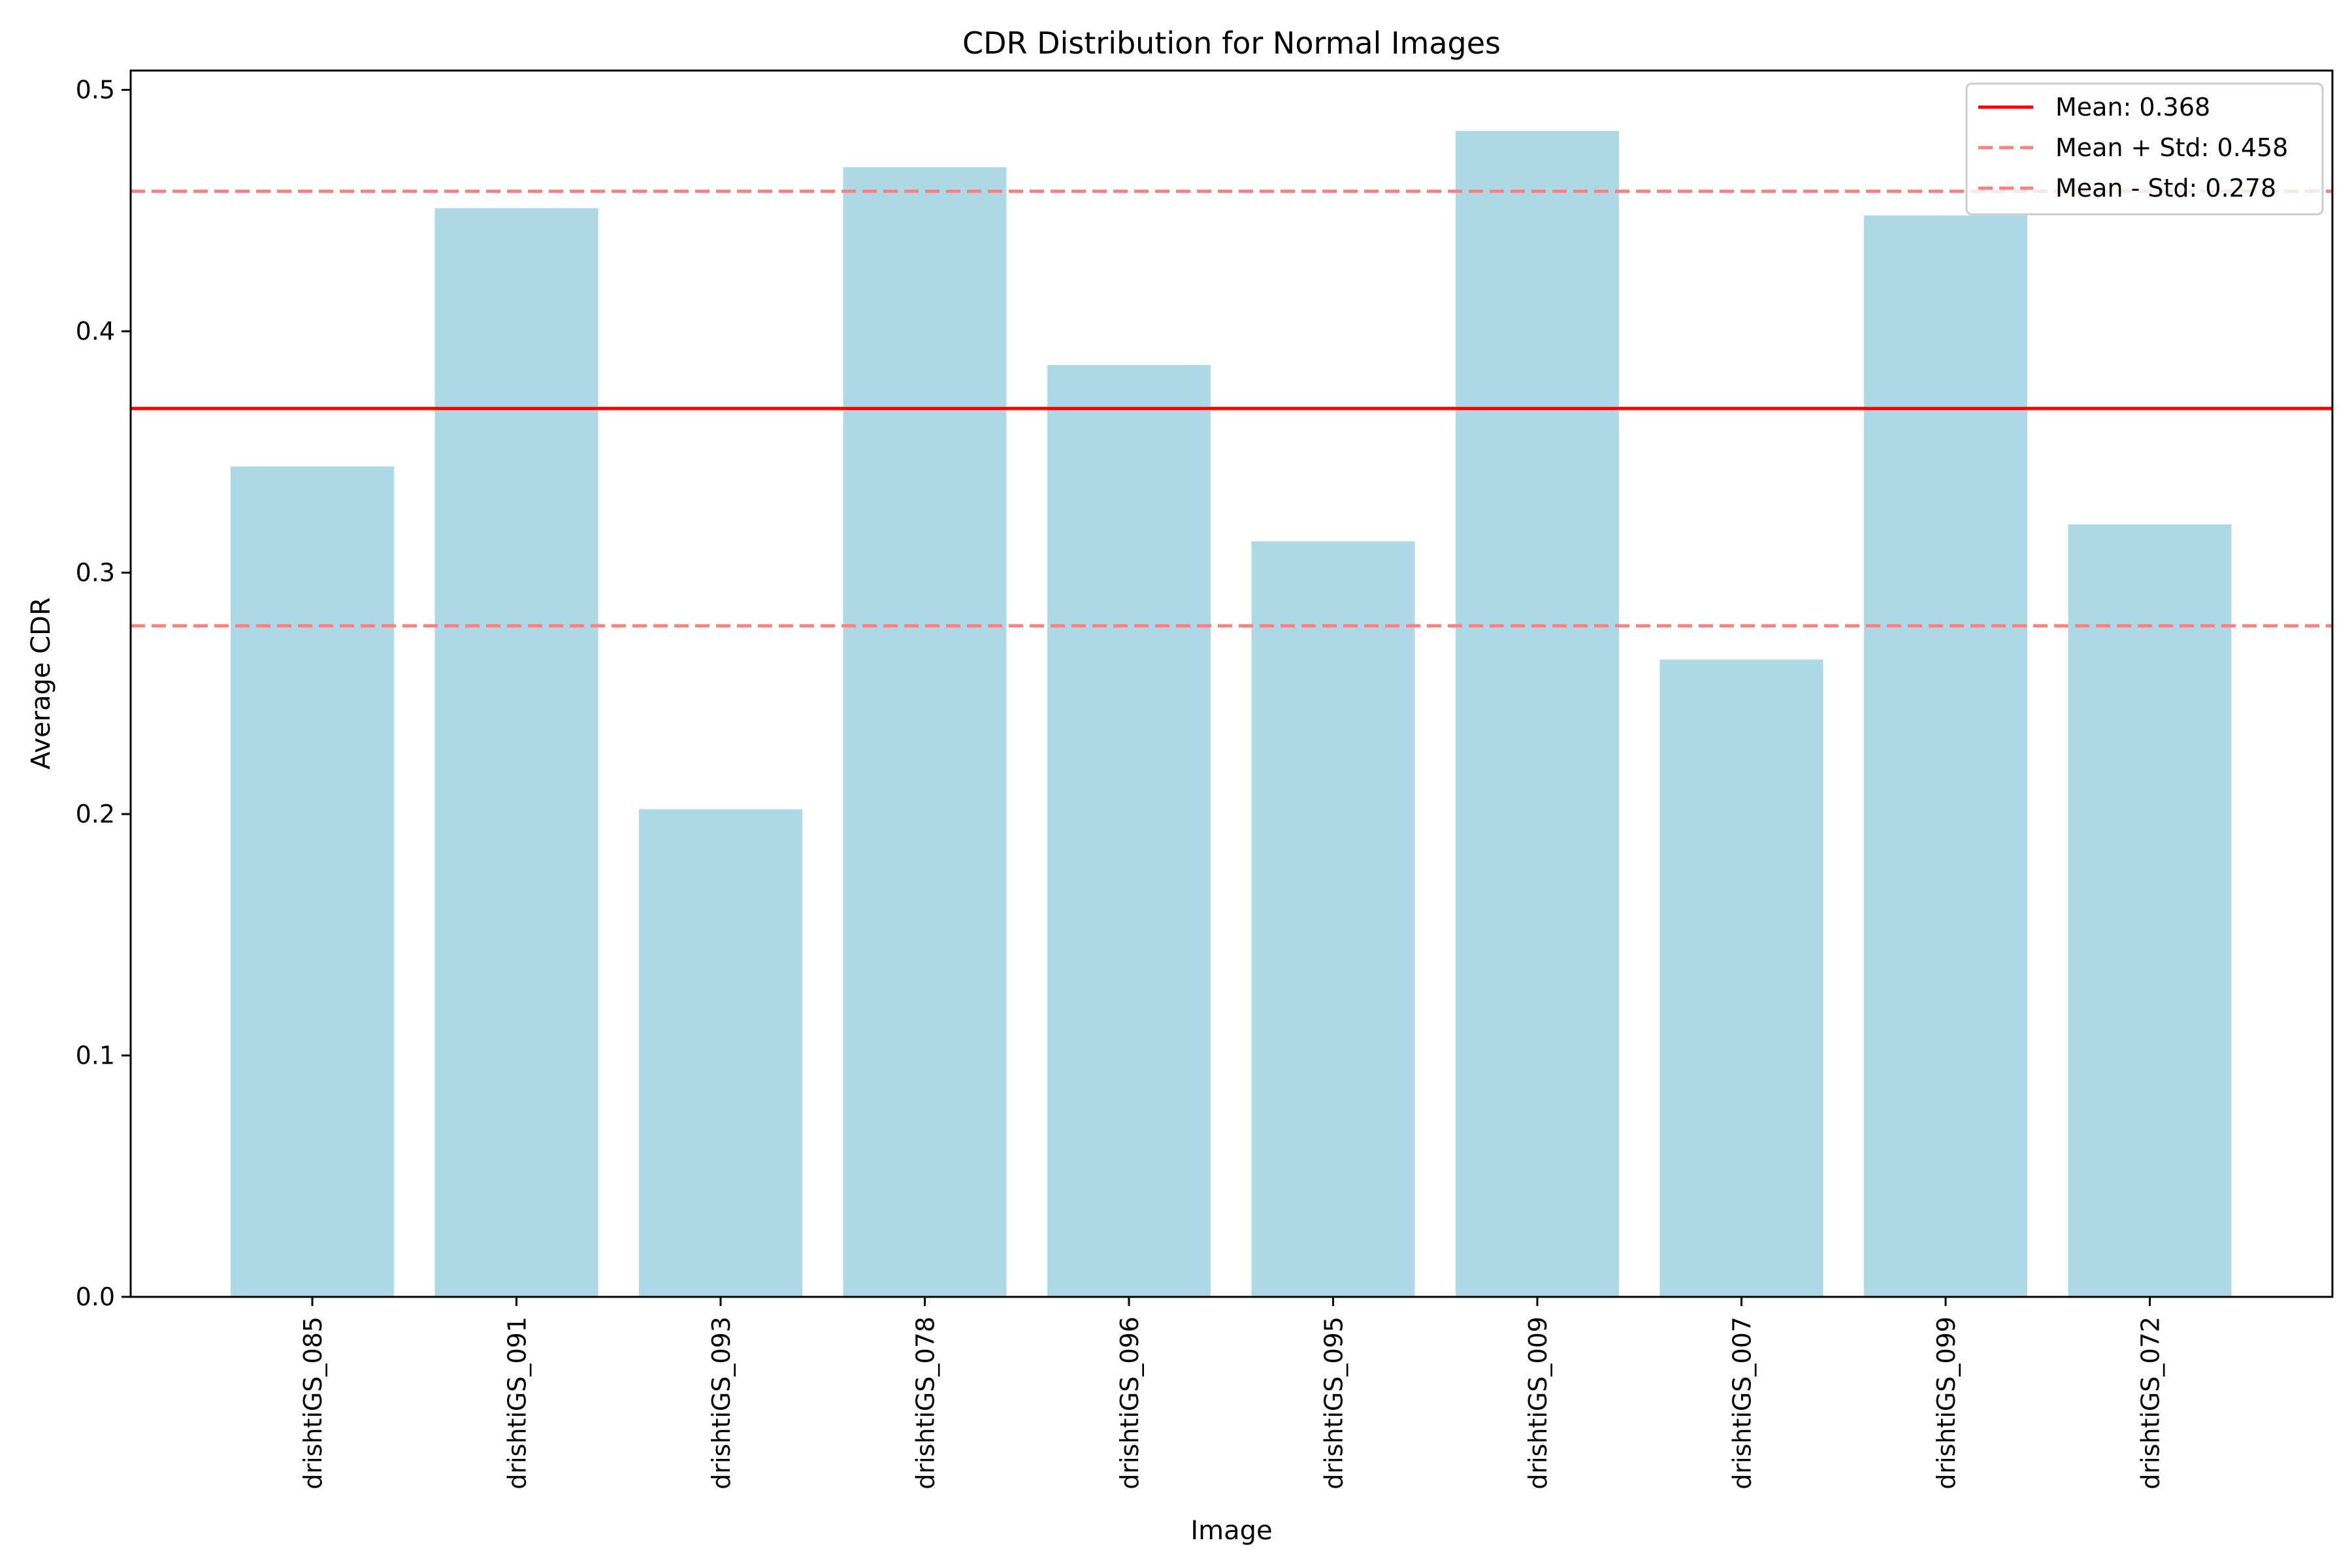 The height and width of the screenshot is (1568, 2352). Describe the element at coordinates (313, 1403) in the screenshot. I see `x-tick-label-drishtiGS_085: drishtiGS_085` at that location.